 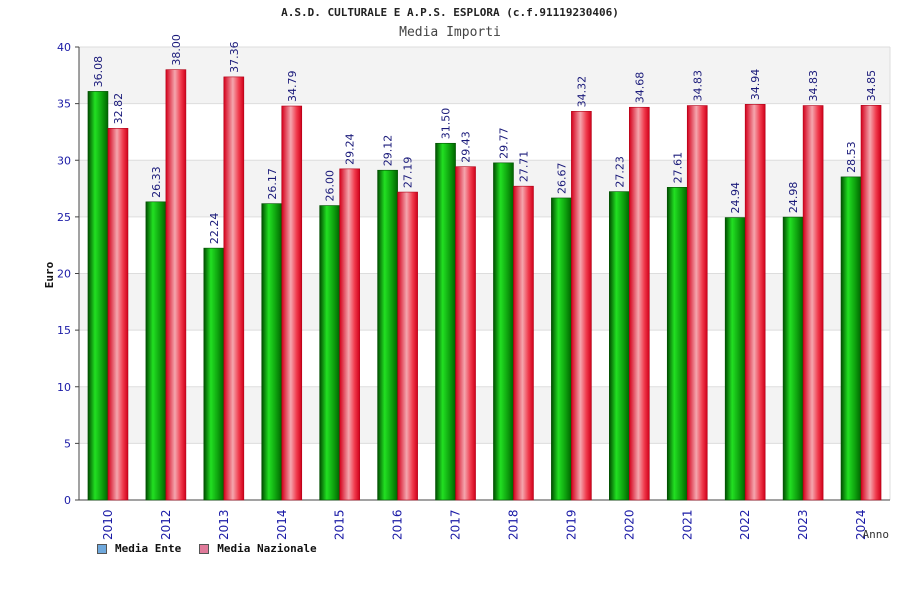 What do you see at coordinates (98, 72) in the screenshot?
I see `data-label: 36.08` at bounding box center [98, 72].